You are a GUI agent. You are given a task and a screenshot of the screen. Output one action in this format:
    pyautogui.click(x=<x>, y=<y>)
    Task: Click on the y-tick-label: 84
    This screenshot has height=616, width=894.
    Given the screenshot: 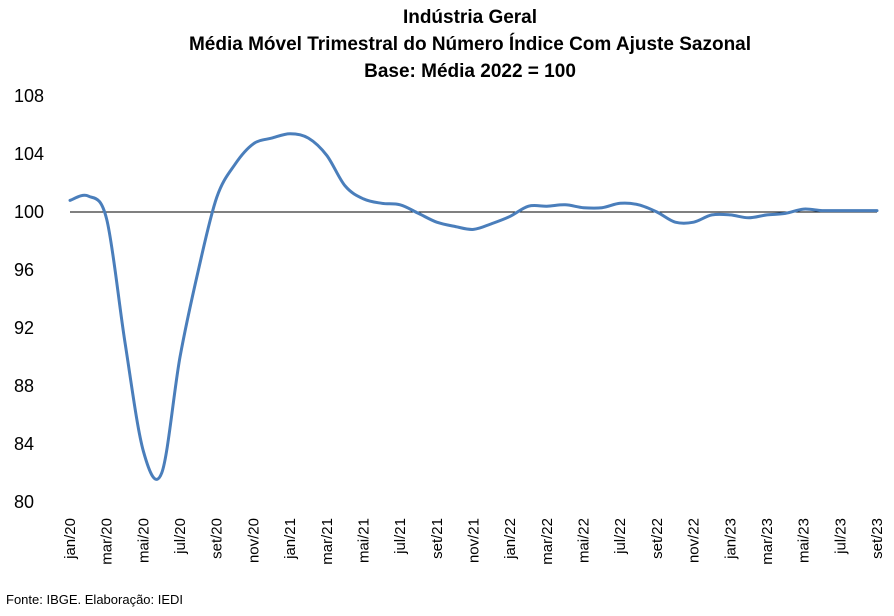 What is the action you would take?
    pyautogui.click(x=24, y=444)
    